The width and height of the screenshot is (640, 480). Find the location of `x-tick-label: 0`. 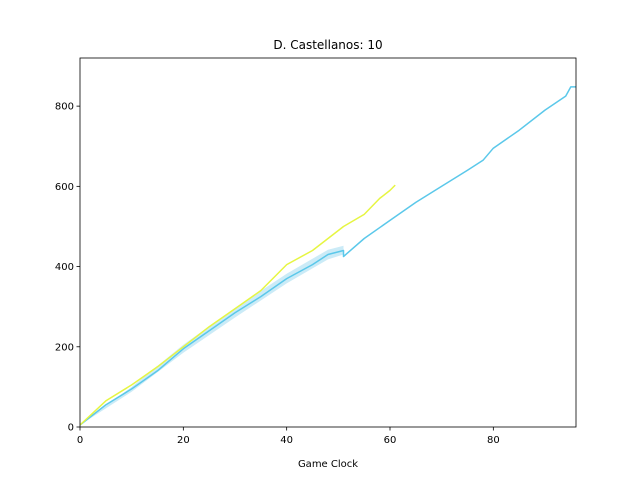

x-tick-label: 0 is located at coordinates (80, 440).